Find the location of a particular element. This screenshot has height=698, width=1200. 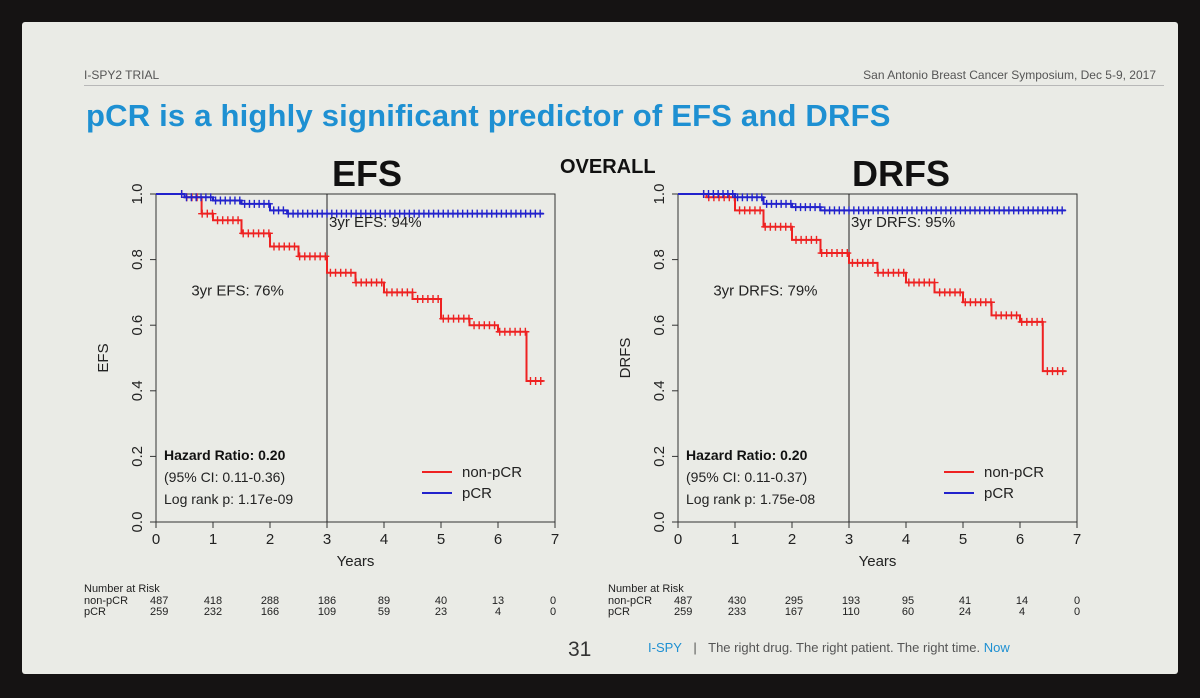

risk-cell: 13 is located at coordinates (498, 601).